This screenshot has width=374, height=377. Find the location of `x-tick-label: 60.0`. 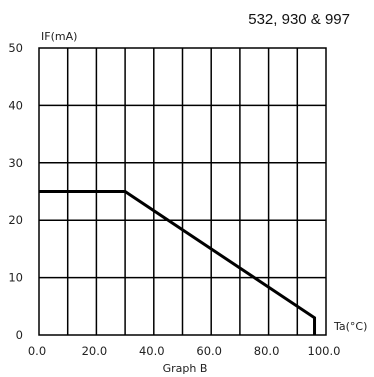

x-tick-label: 60.0 is located at coordinates (209, 351).